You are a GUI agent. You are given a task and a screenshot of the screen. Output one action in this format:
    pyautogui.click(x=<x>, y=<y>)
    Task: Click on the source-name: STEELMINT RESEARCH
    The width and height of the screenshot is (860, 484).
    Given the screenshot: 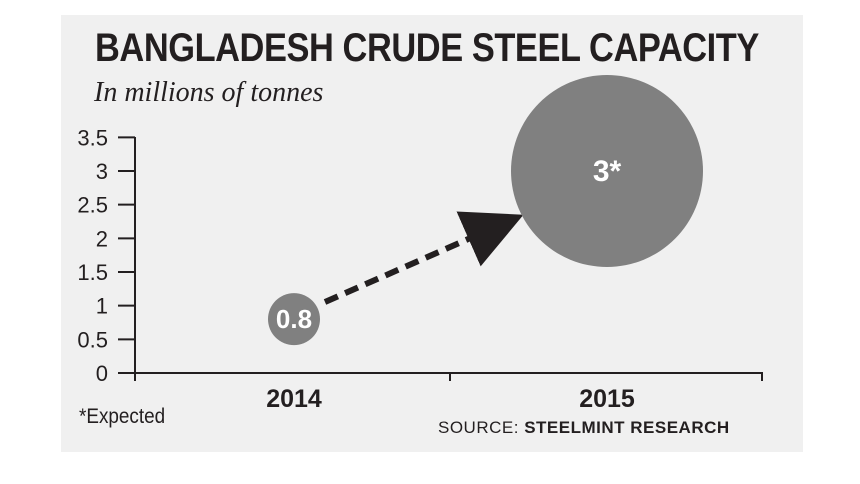 What is the action you would take?
    pyautogui.click(x=627, y=427)
    